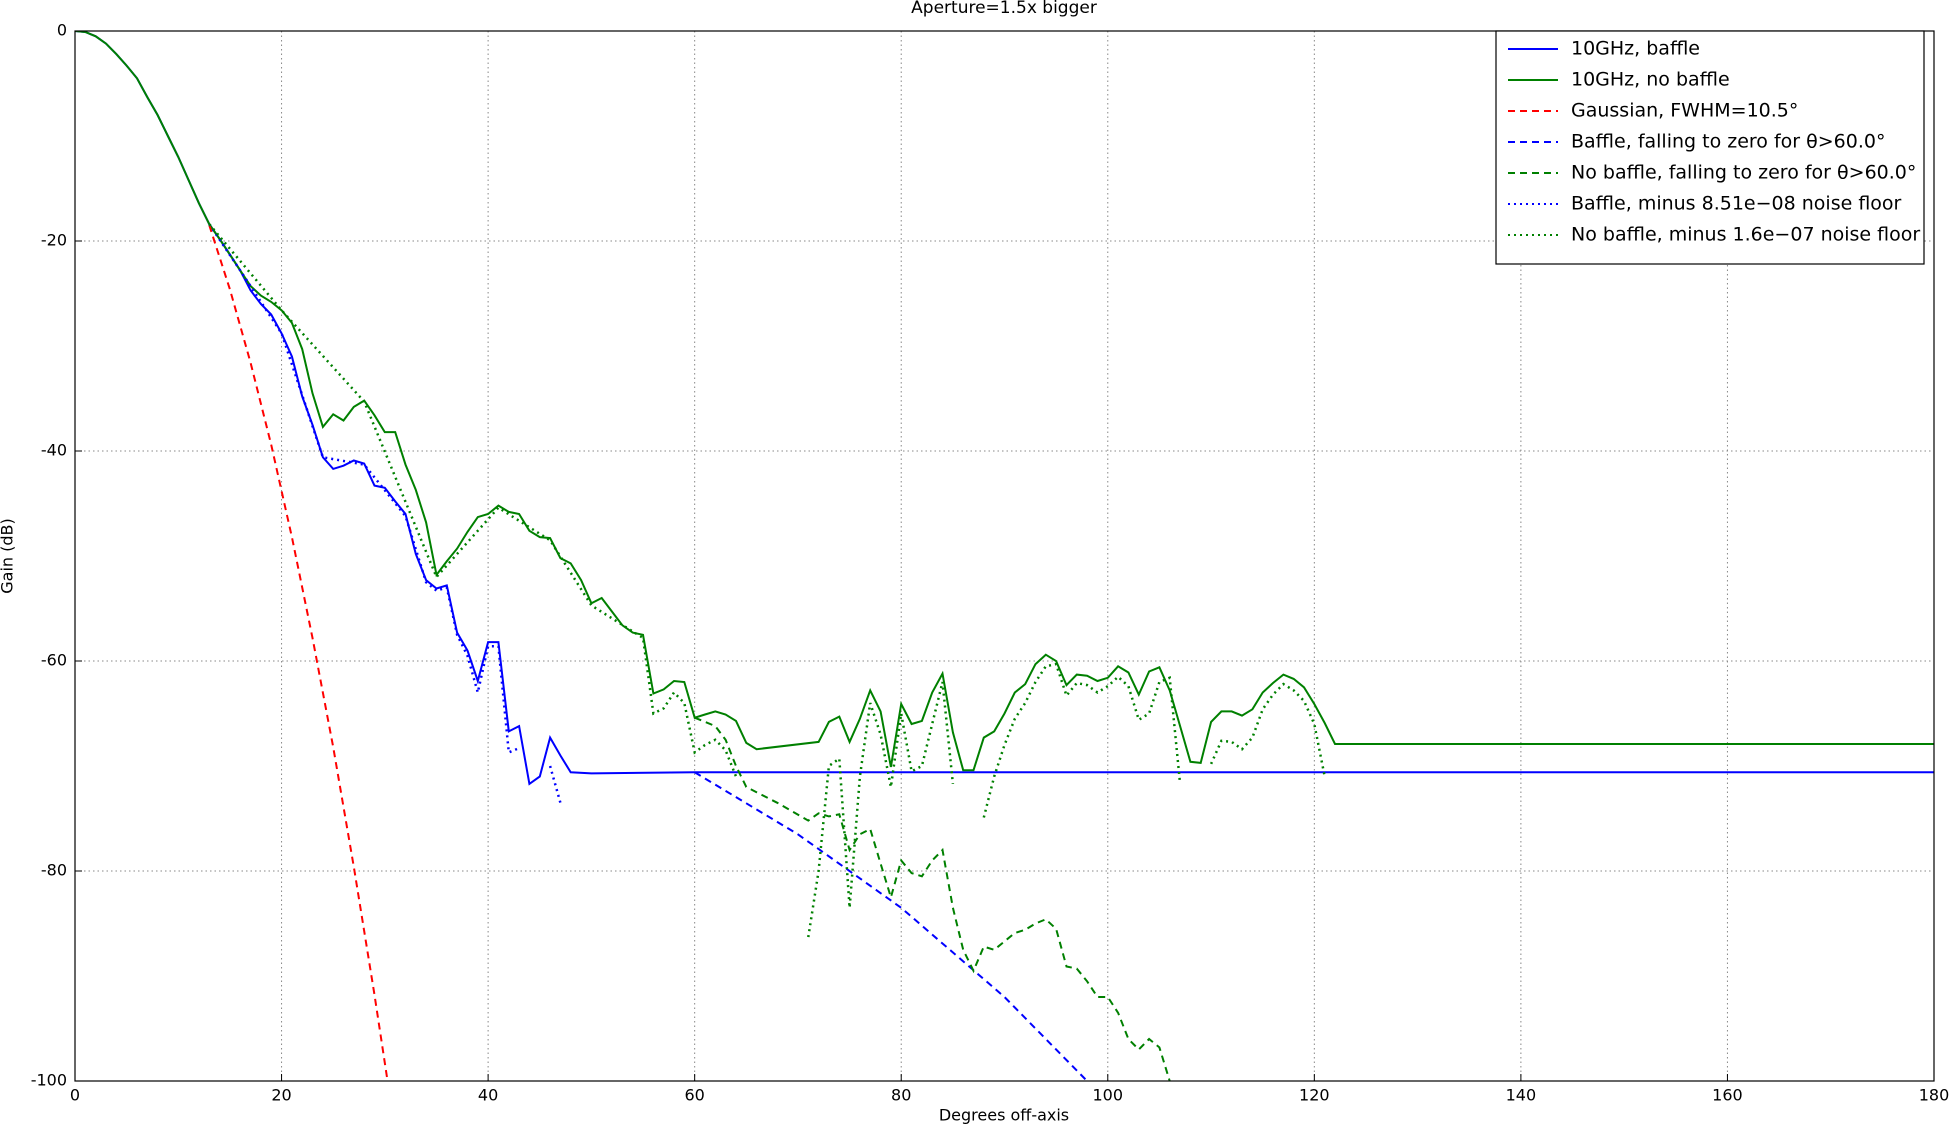 This screenshot has height=1126, width=1949. Describe the element at coordinates (75, 1095) in the screenshot. I see `x-tick-label: 0` at that location.